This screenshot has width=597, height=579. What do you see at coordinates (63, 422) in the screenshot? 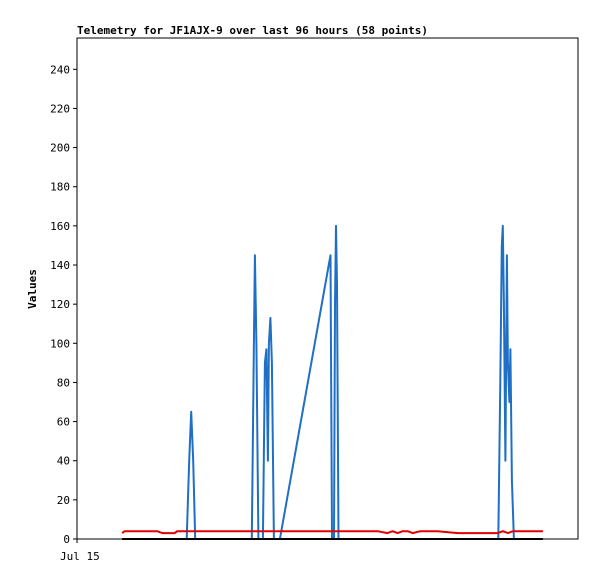
I see `y-tick-label: 60` at bounding box center [63, 422].